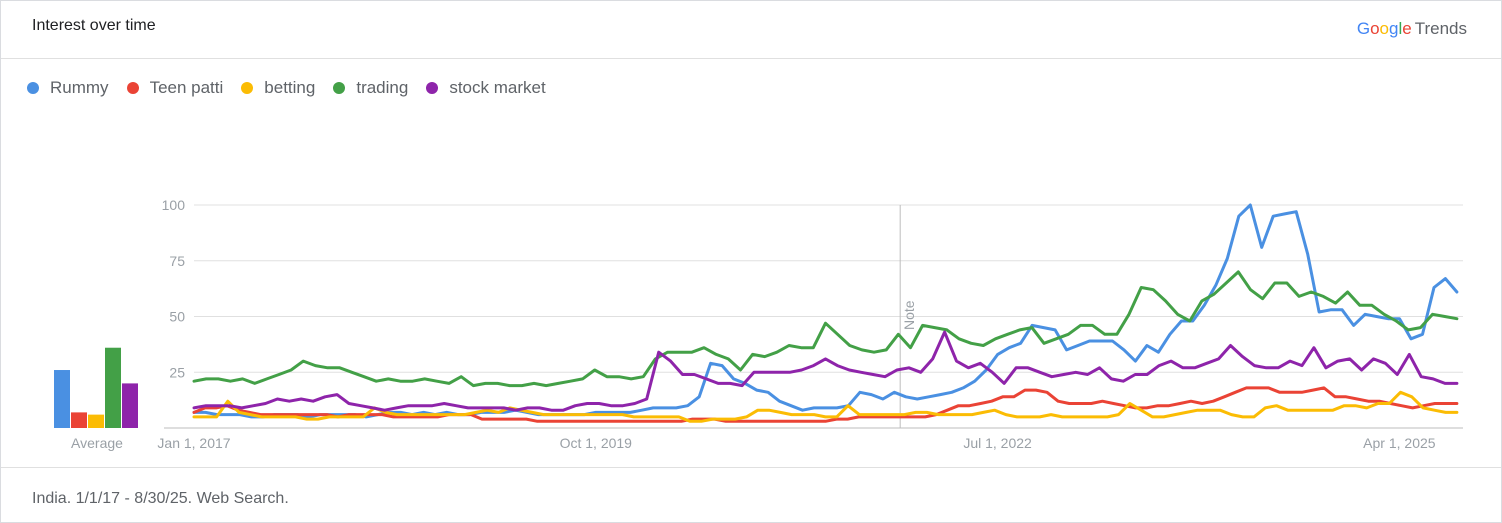 Image resolution: width=1502 pixels, height=523 pixels. I want to click on card-footer: India. 1/1/17 - 8/30/25. Web Search., so click(751, 495).